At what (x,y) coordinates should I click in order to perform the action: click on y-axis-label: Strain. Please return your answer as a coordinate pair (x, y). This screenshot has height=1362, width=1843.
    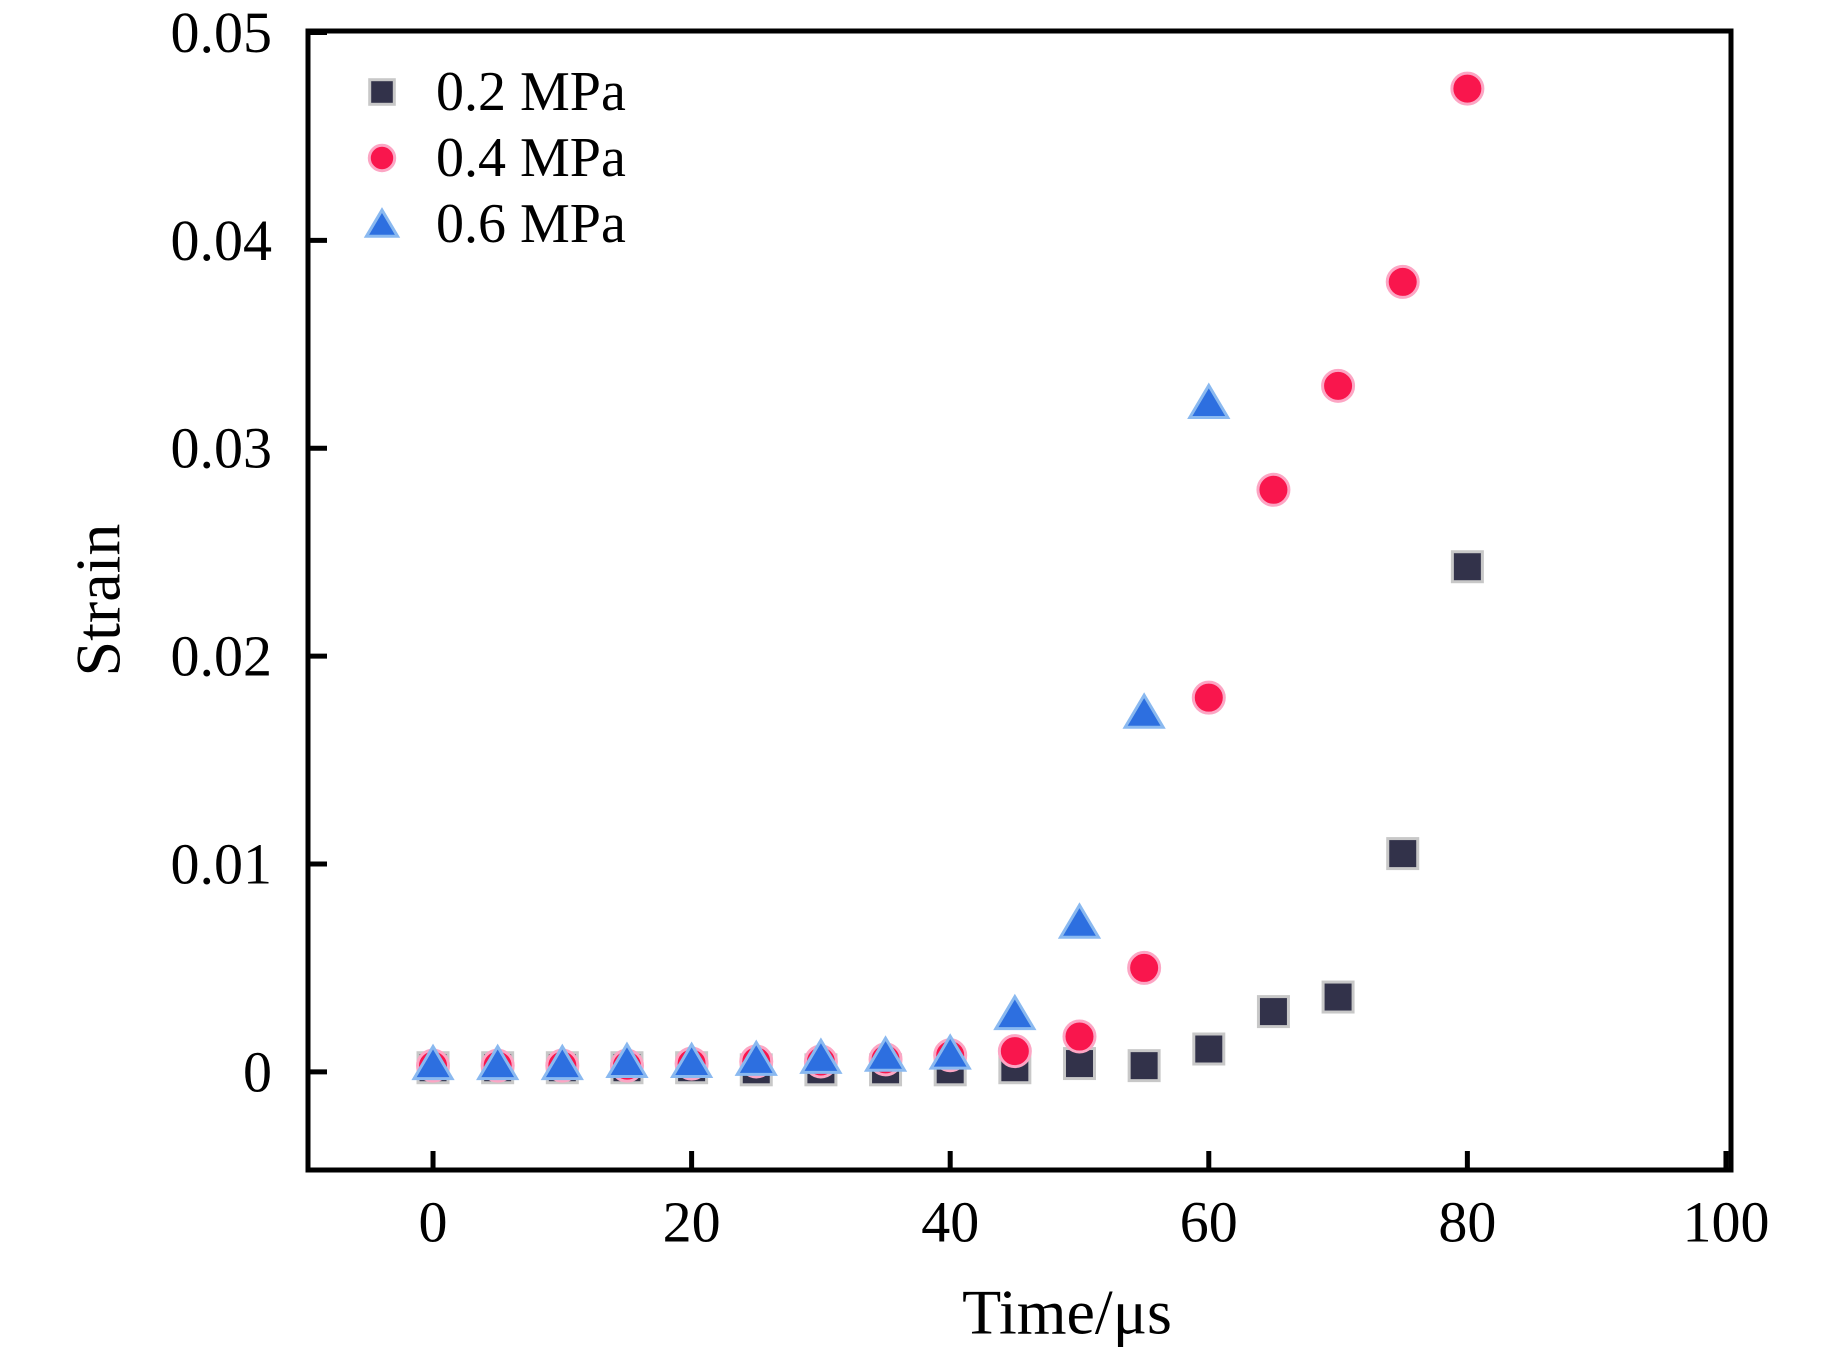
    Looking at the image, I should click on (98, 600).